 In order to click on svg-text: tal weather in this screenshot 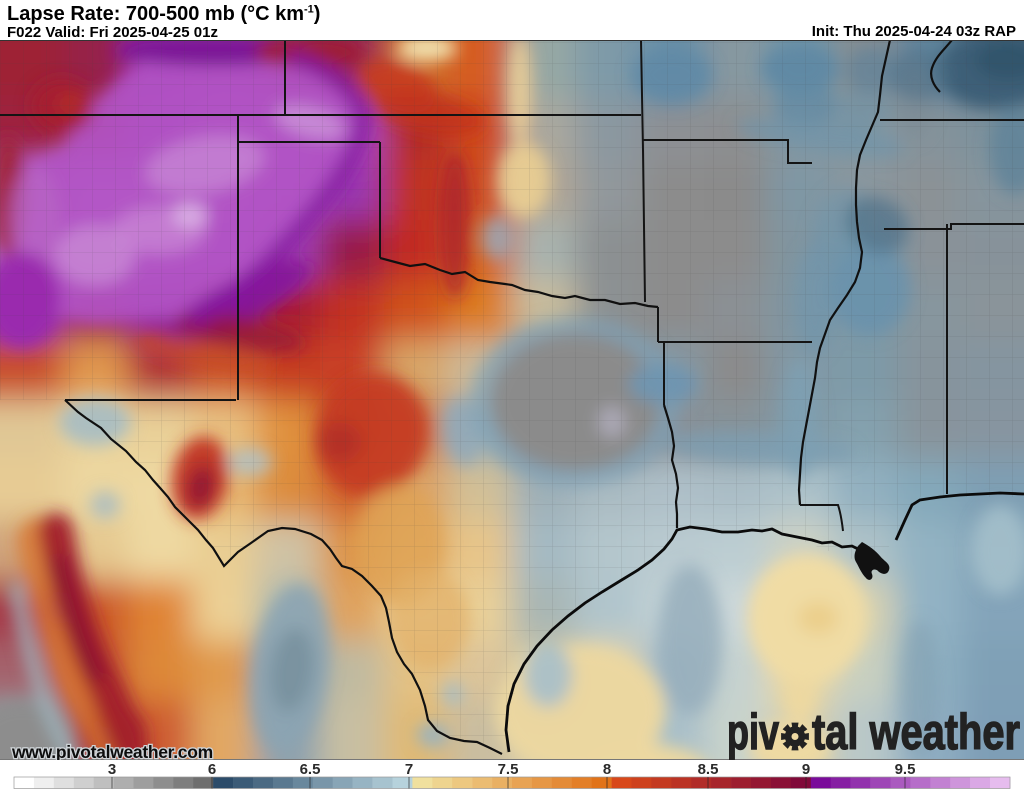, I will do `click(916, 732)`.